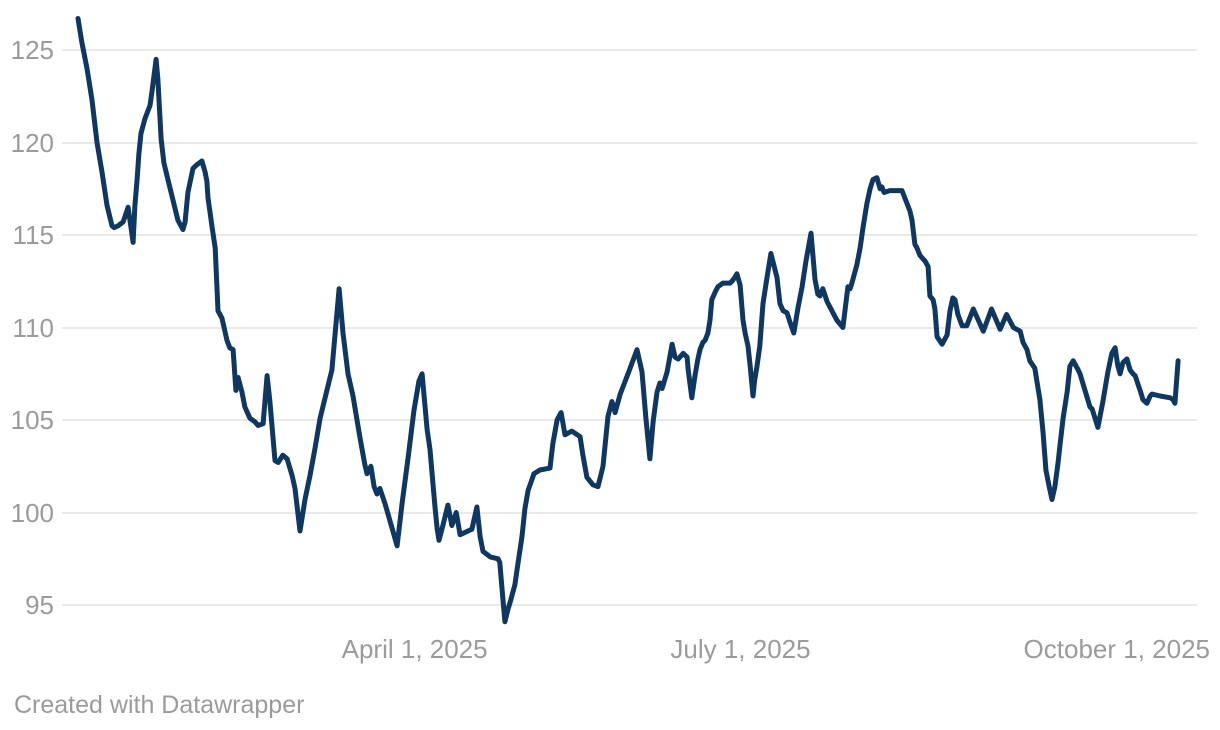 This screenshot has width=1220, height=730. What do you see at coordinates (159, 705) in the screenshot?
I see `datawrapper-credit: Created with Datawrapper` at bounding box center [159, 705].